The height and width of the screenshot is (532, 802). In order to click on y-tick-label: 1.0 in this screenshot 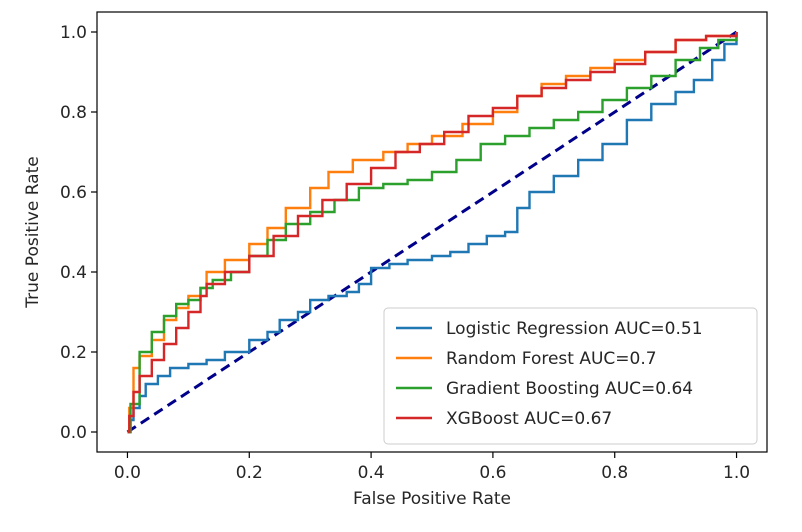, I will do `click(73, 33)`.